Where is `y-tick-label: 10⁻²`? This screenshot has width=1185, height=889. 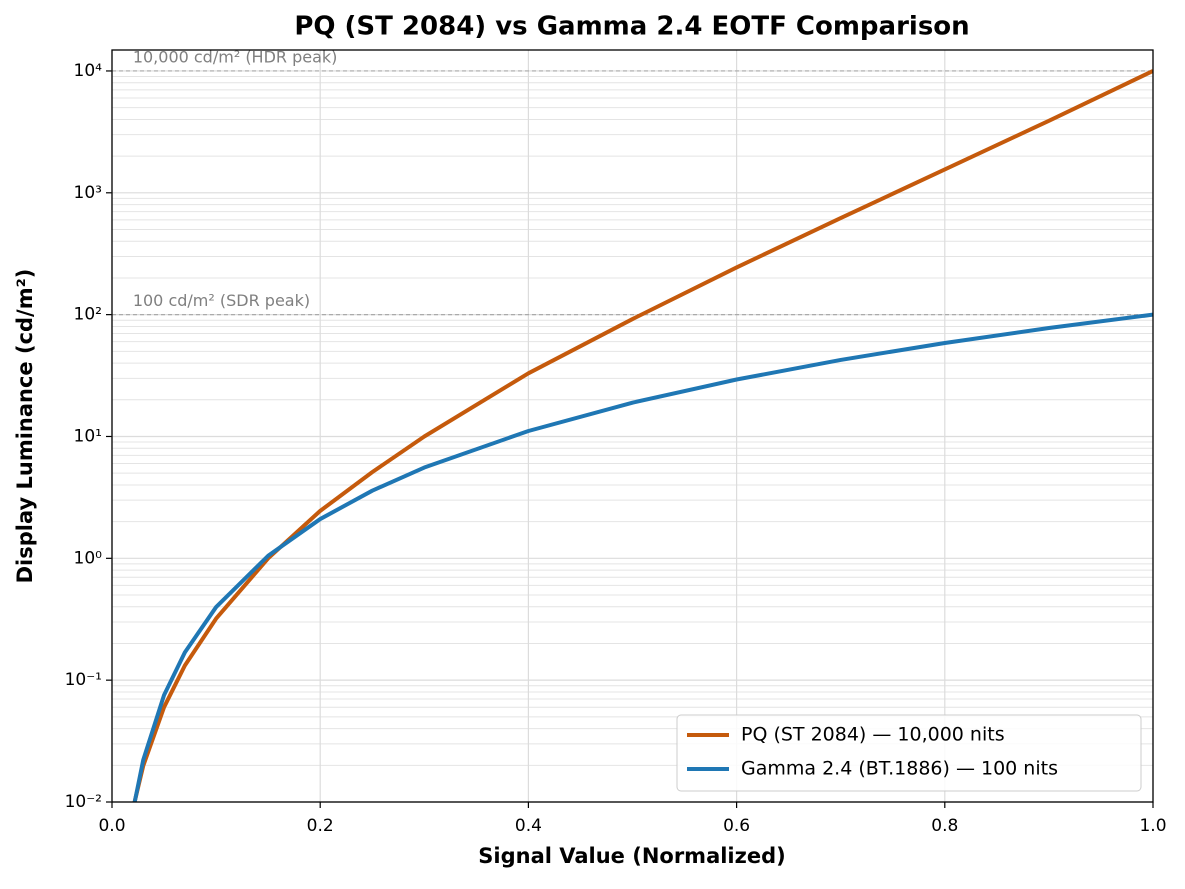 y-tick-label: 10⁻² is located at coordinates (83, 802).